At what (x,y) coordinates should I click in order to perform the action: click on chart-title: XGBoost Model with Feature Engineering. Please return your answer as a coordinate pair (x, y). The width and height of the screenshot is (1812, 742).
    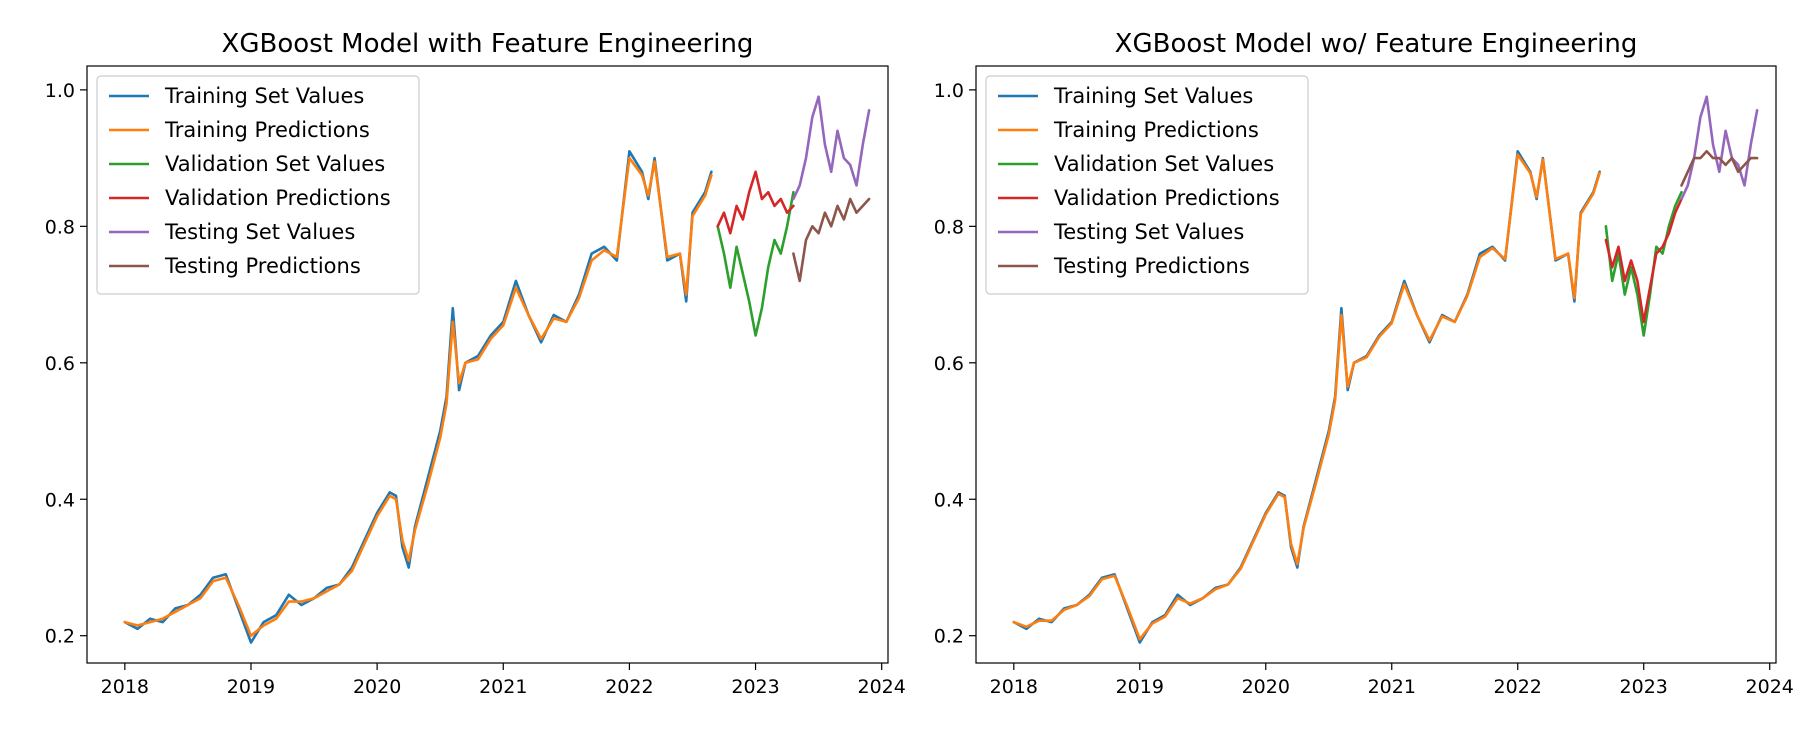
    Looking at the image, I should click on (488, 44).